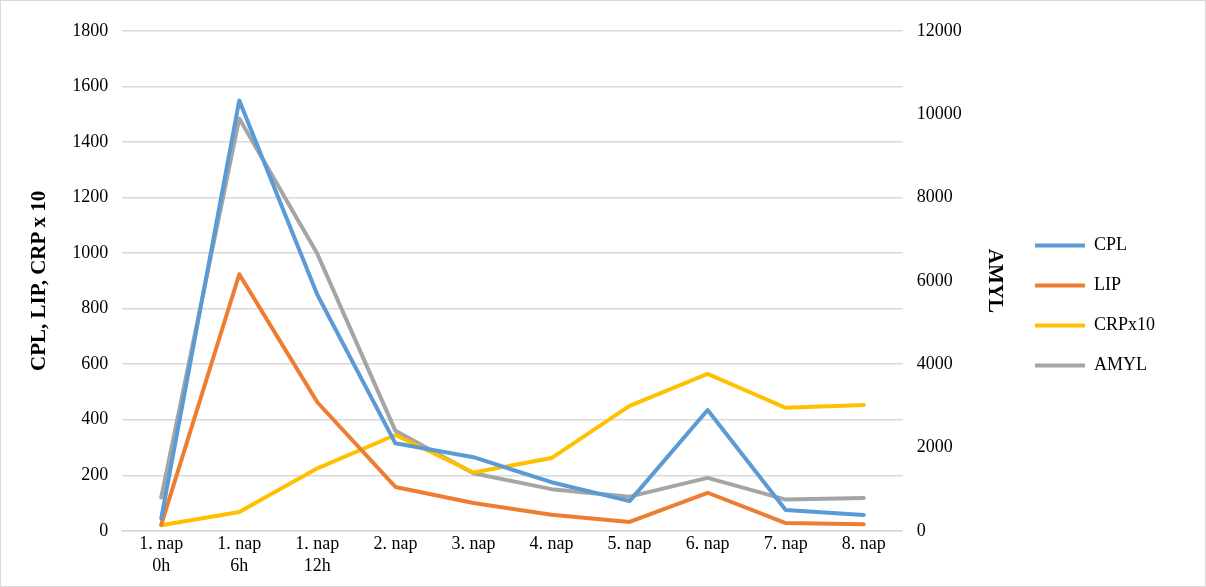 The image size is (1206, 587). I want to click on legend-label: CRPx10, so click(1124, 324).